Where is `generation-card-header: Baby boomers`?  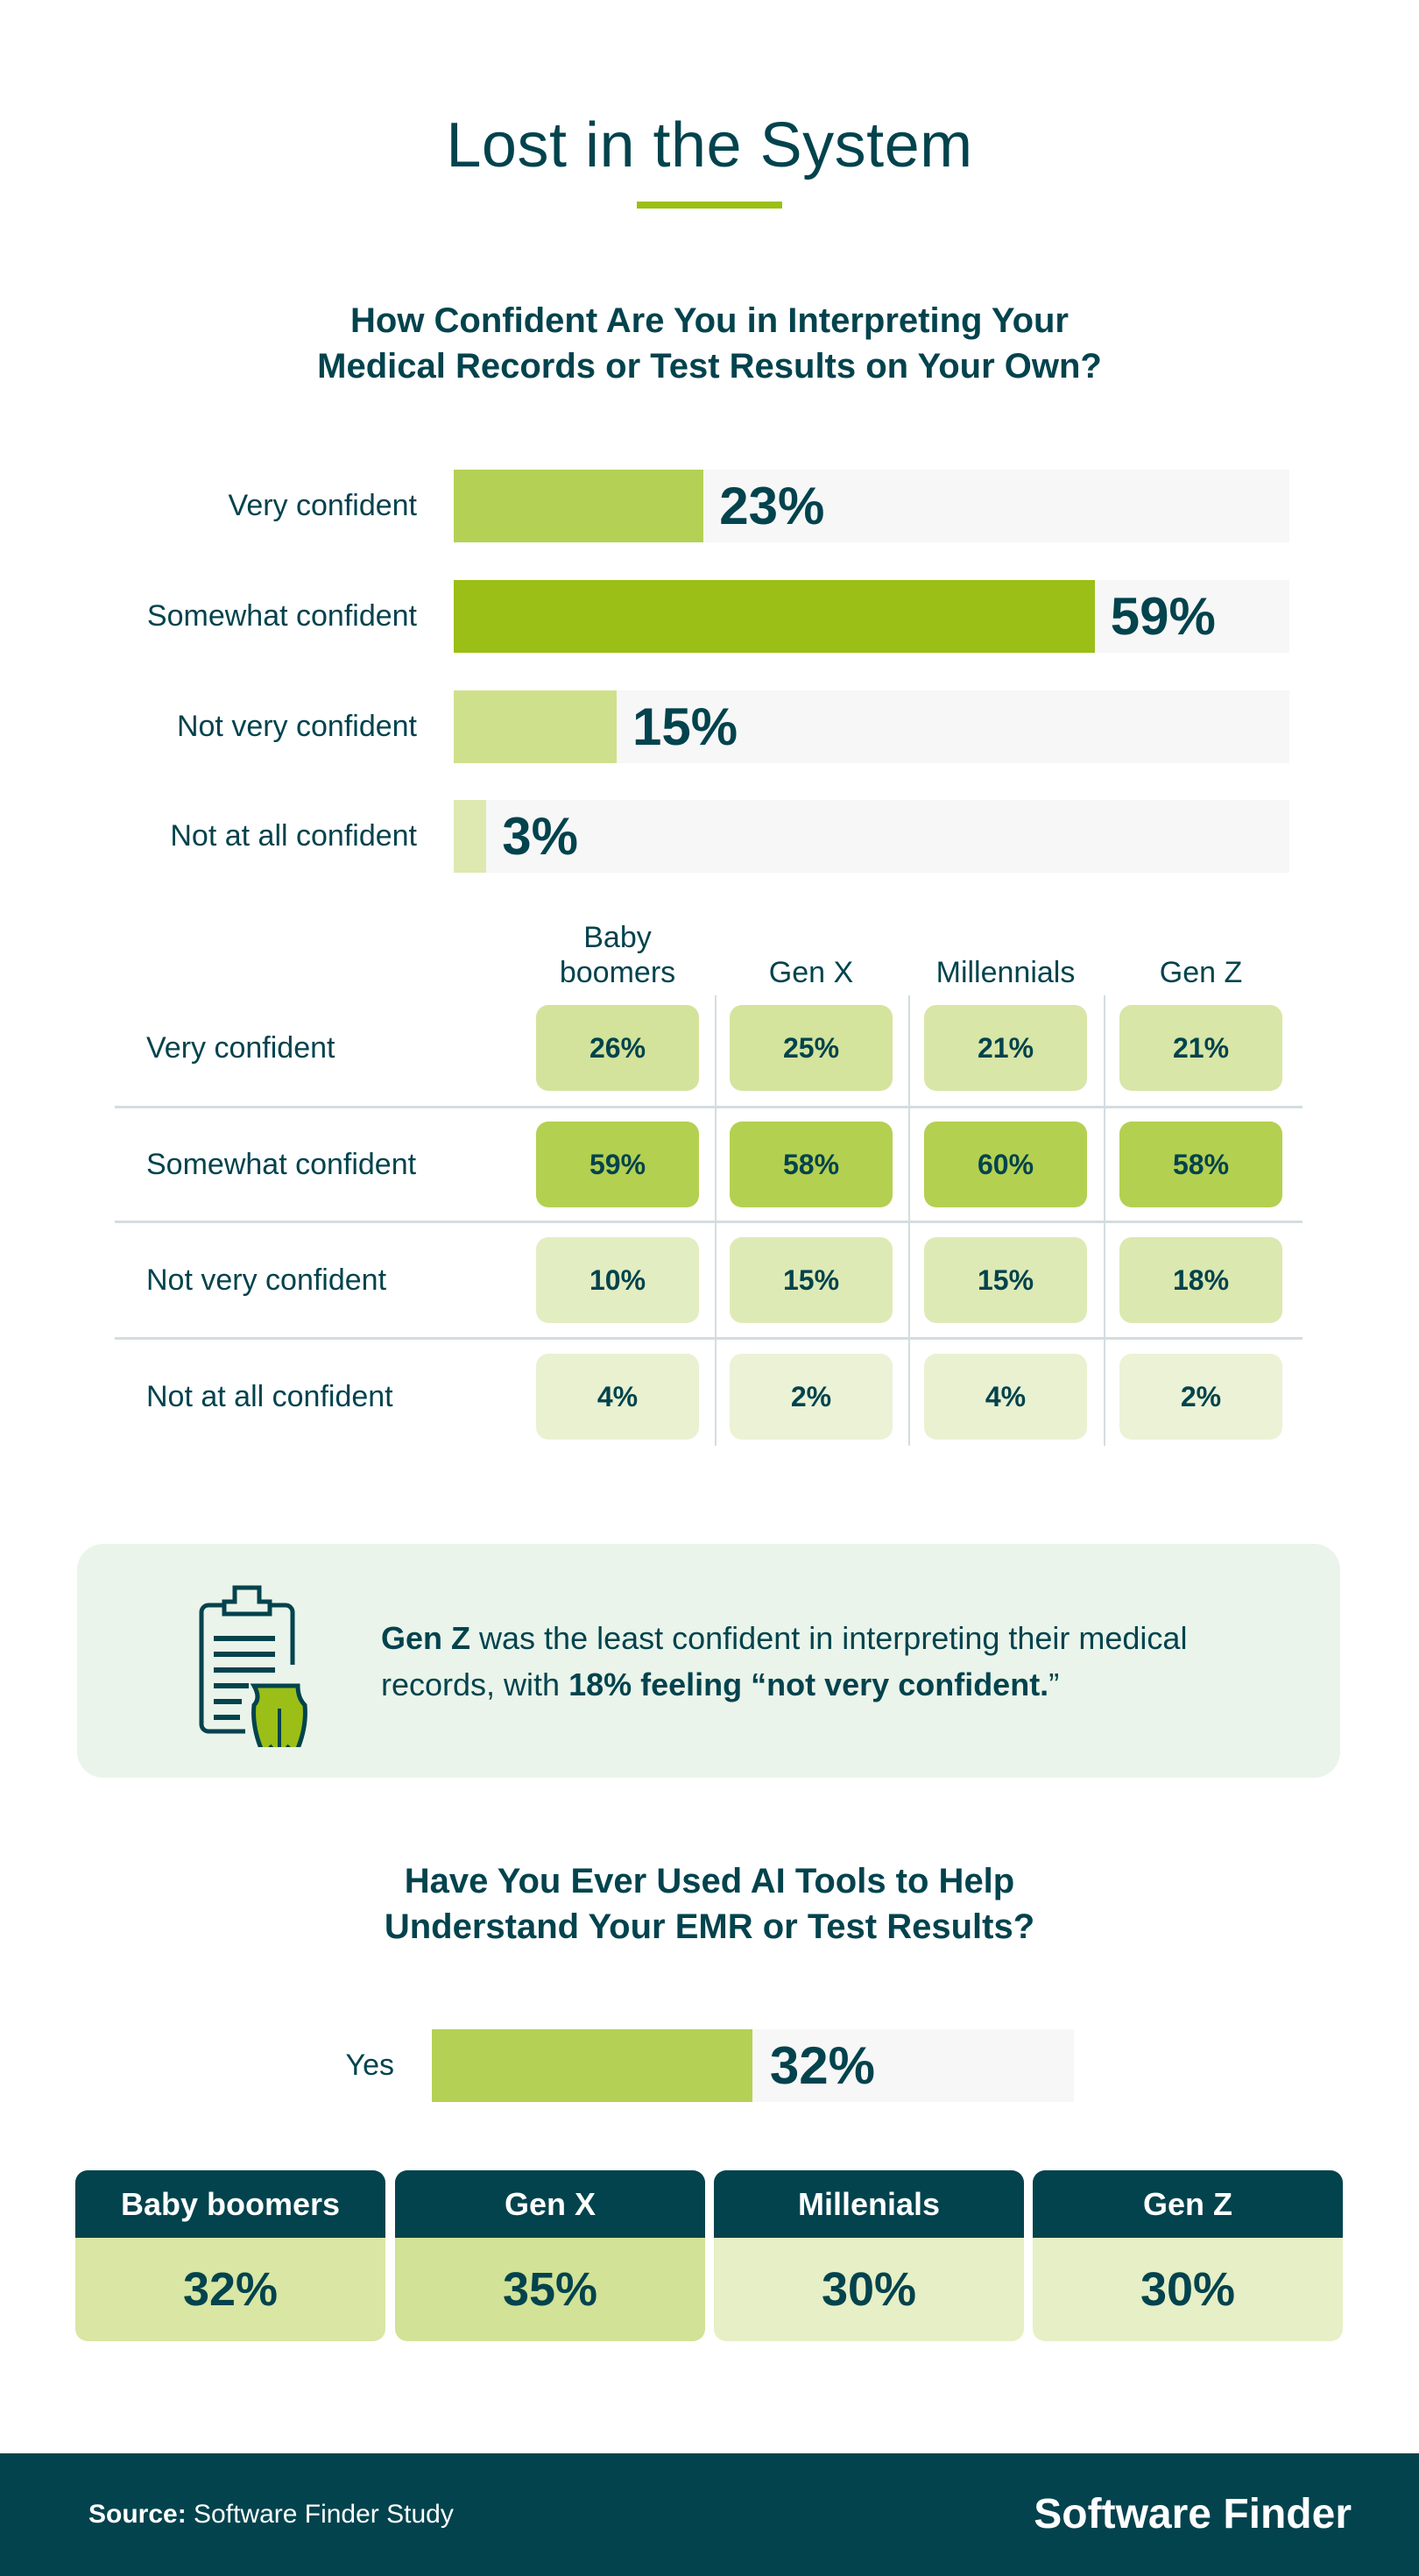 generation-card-header: Baby boomers is located at coordinates (230, 2204).